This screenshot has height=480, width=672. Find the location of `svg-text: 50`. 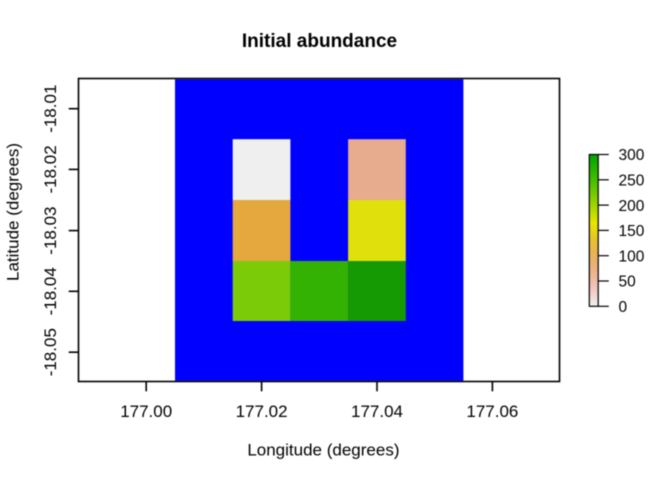

svg-text: 50 is located at coordinates (628, 282).